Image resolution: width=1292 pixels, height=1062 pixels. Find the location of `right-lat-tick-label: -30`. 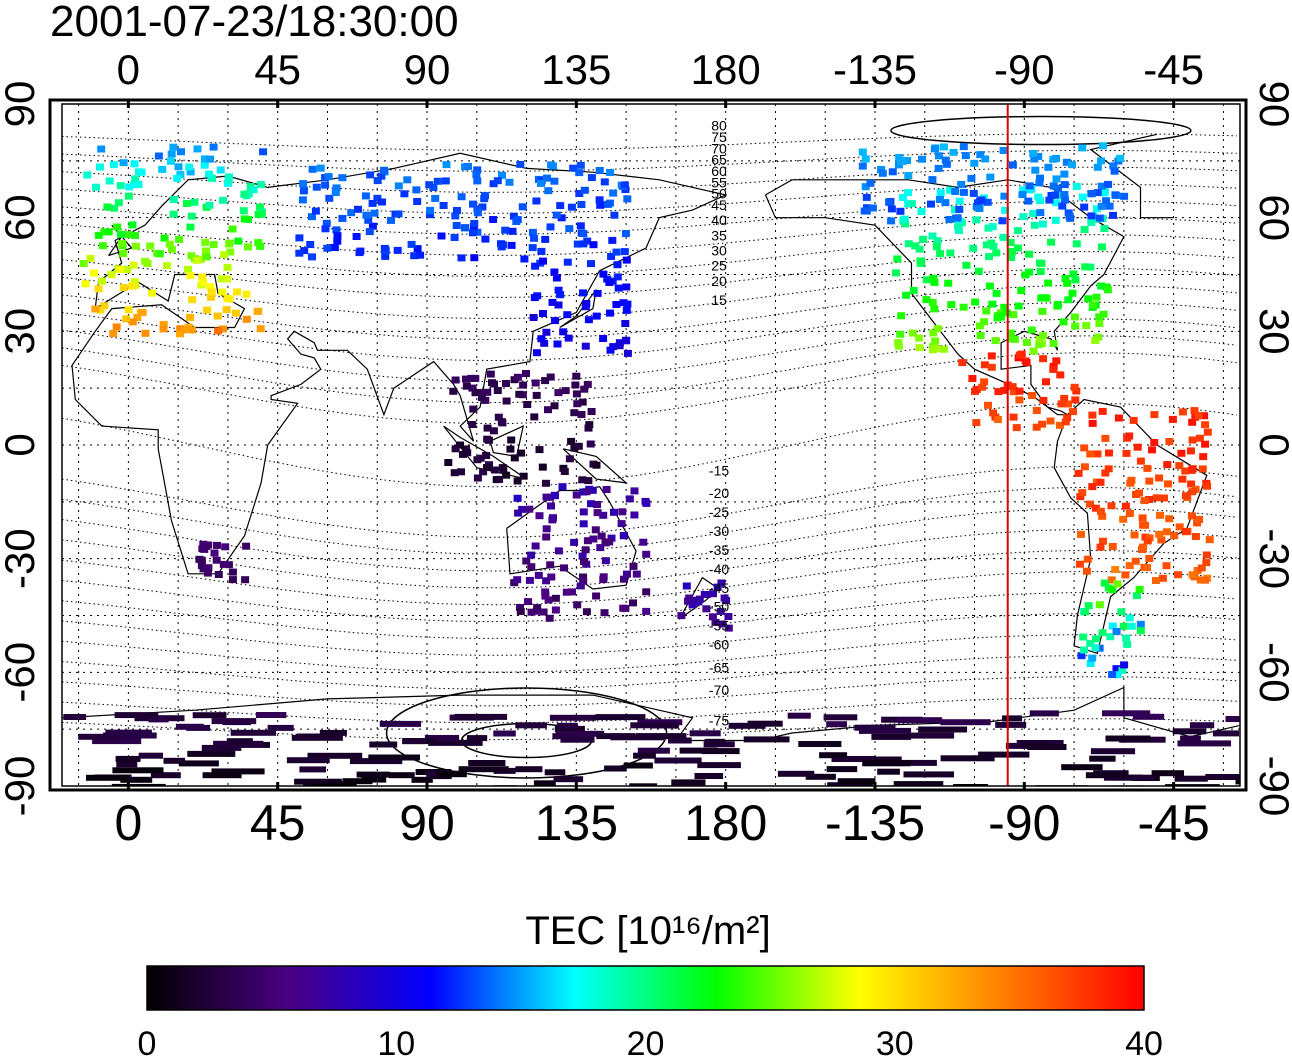

right-lat-tick-label: -30 is located at coordinates (1271, 558).